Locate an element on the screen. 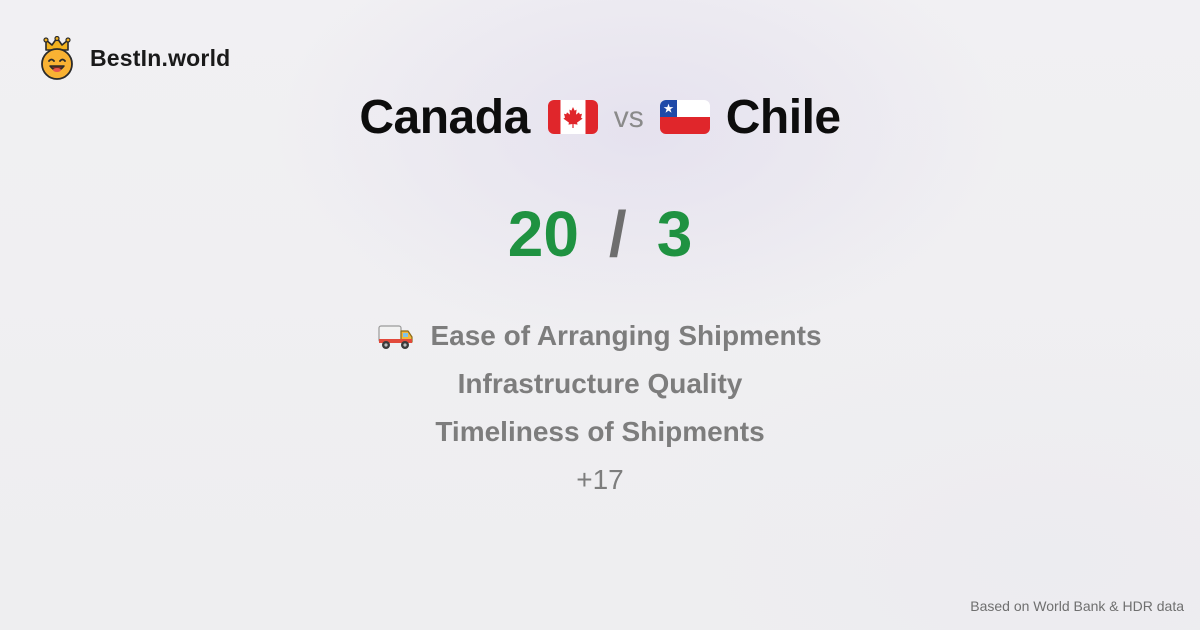 This screenshot has width=1200, height=630. versus-label: vs is located at coordinates (628, 117).